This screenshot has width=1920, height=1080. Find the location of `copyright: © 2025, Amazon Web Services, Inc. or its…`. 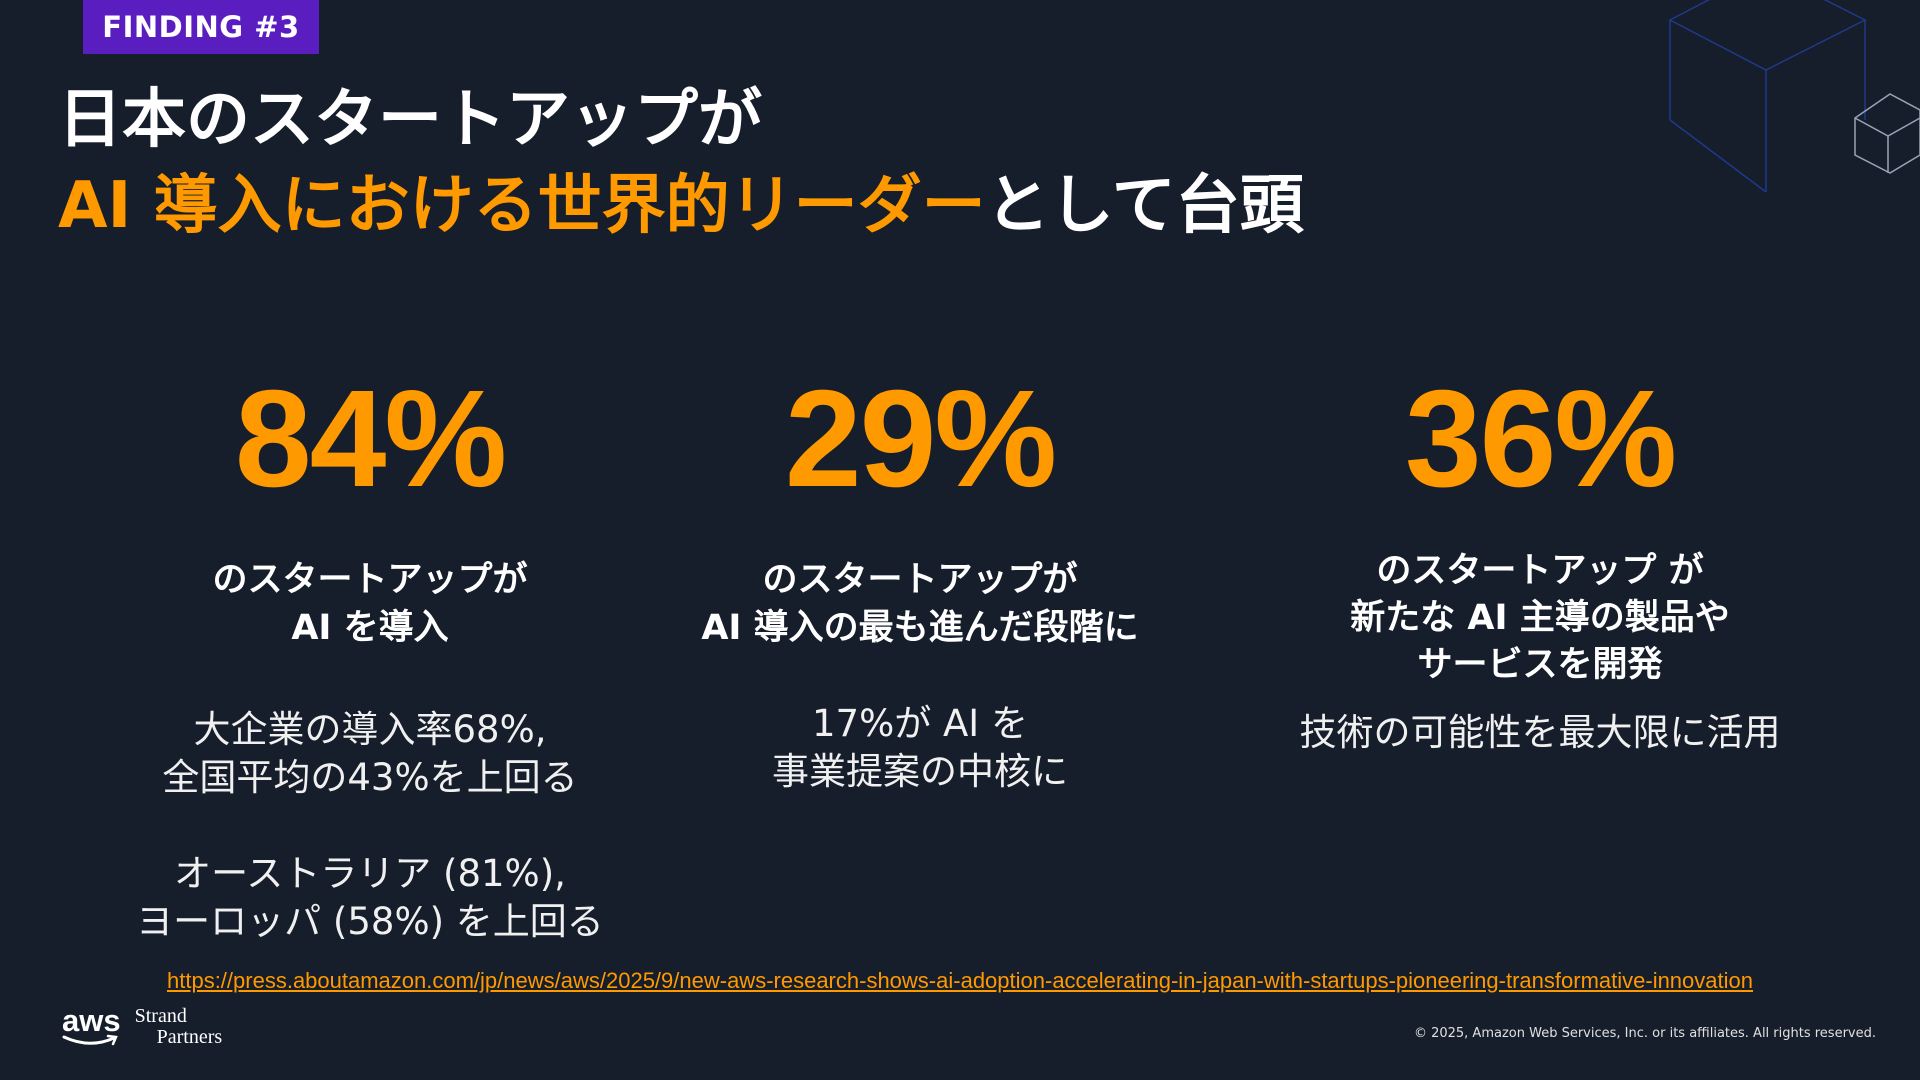

copyright: © 2025, Amazon Web Services, Inc. or its… is located at coordinates (1644, 1033).